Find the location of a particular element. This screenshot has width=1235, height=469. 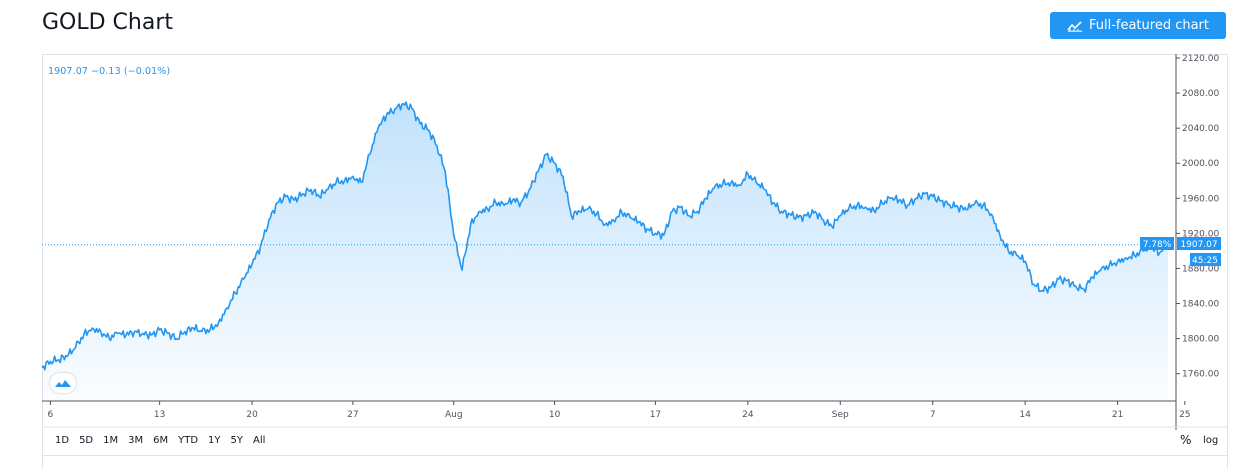

x-tick-label: 17 is located at coordinates (655, 415).